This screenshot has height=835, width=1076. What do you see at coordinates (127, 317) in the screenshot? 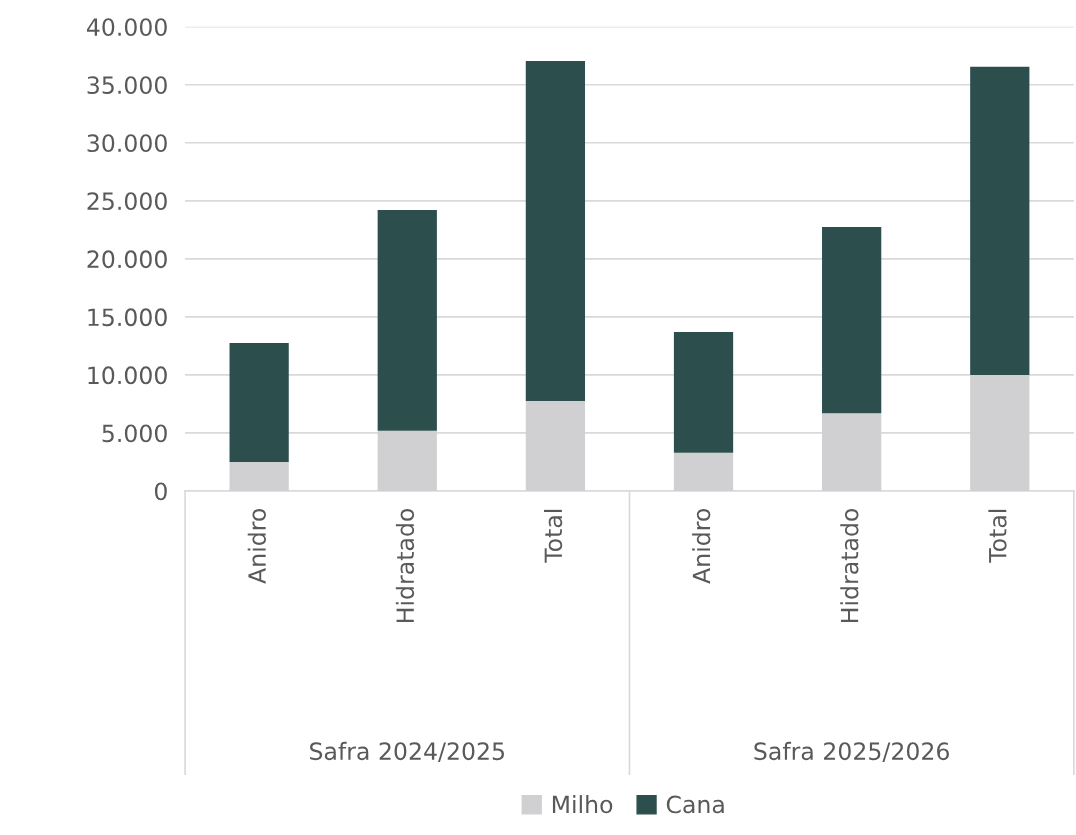
I see `y-tick-label: 15.000` at bounding box center [127, 317].